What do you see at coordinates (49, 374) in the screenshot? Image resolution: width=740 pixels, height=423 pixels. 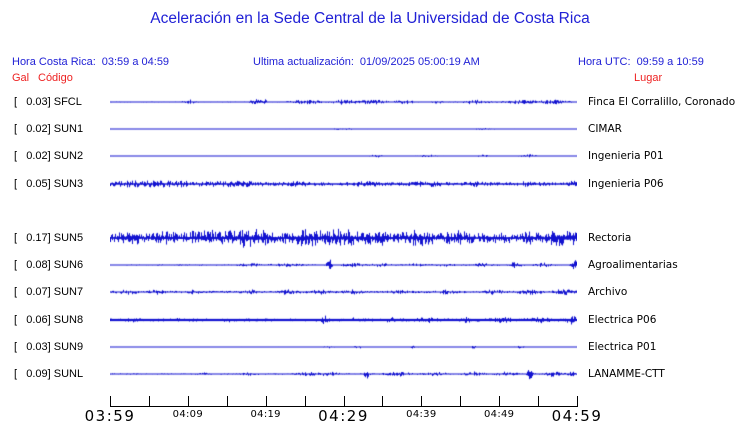 I see `station-gal-code-label: [ 0.09] SUNL` at bounding box center [49, 374].